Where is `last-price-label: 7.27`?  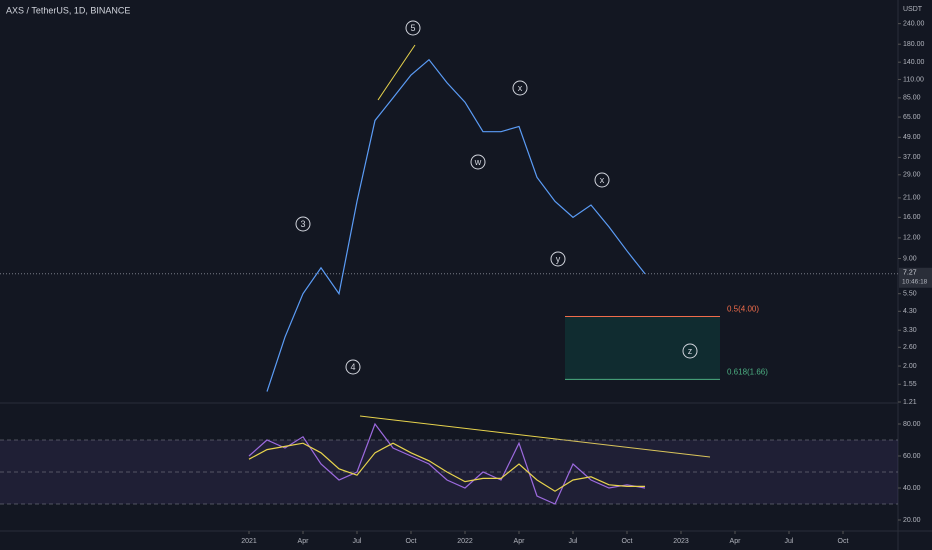 last-price-label: 7.27 is located at coordinates (910, 273).